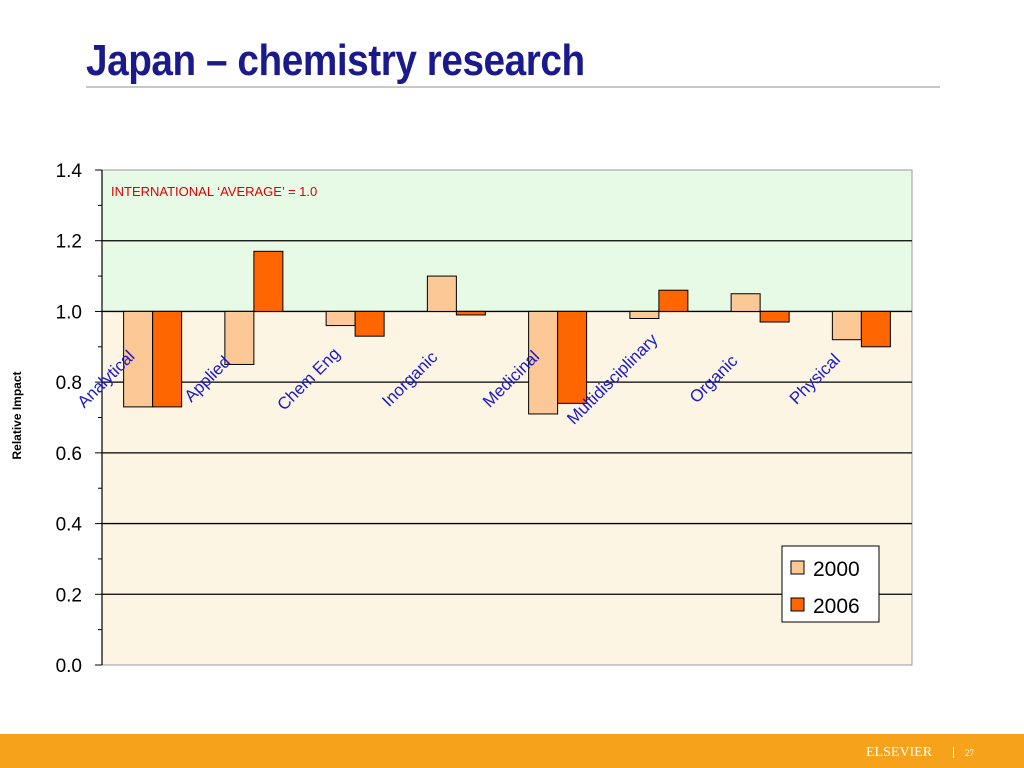  Describe the element at coordinates (369, 323) in the screenshot. I see `bar-2006-chem-eng` at that location.